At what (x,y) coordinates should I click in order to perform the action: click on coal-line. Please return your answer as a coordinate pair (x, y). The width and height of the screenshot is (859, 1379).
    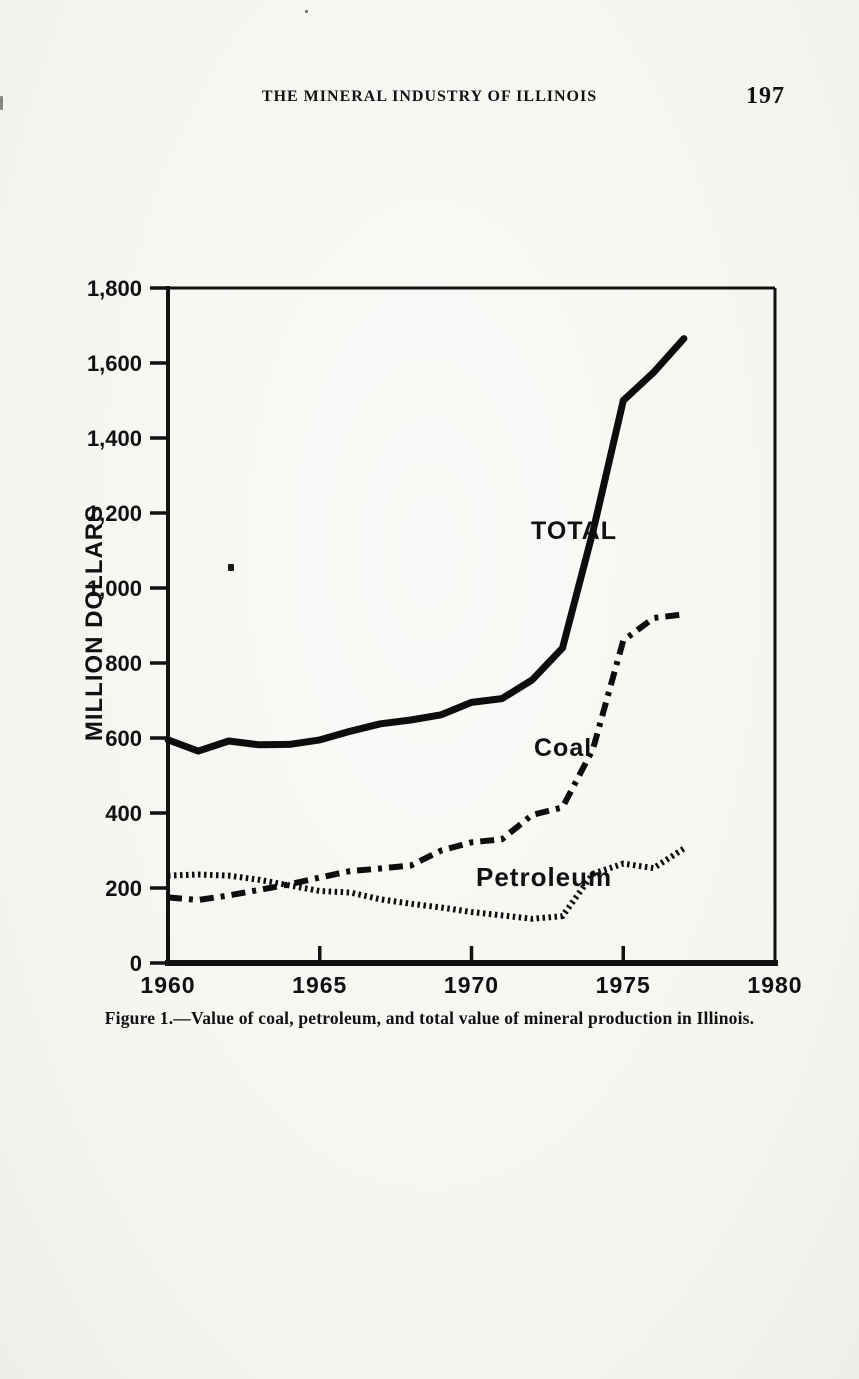
    Looking at the image, I should click on (426, 757).